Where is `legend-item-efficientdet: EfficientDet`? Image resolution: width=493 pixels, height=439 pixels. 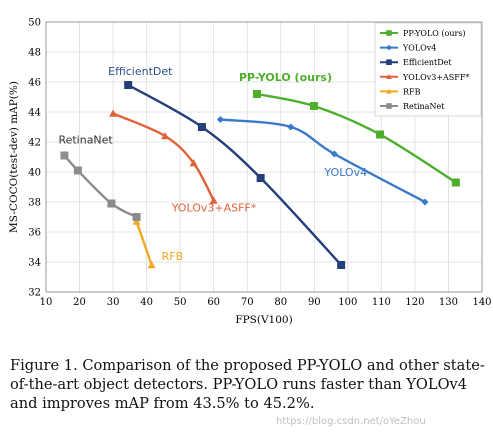
legend-item-efficientdet: EfficientDet is located at coordinates (416, 62).